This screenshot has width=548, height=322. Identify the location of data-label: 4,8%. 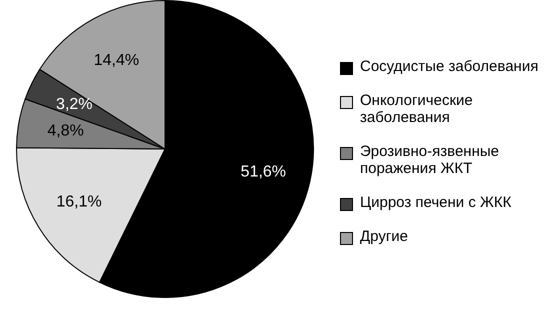
(65, 131).